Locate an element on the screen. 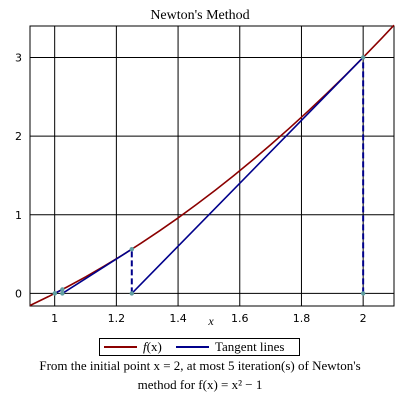  x-tick-label: 1.8 is located at coordinates (302, 318).